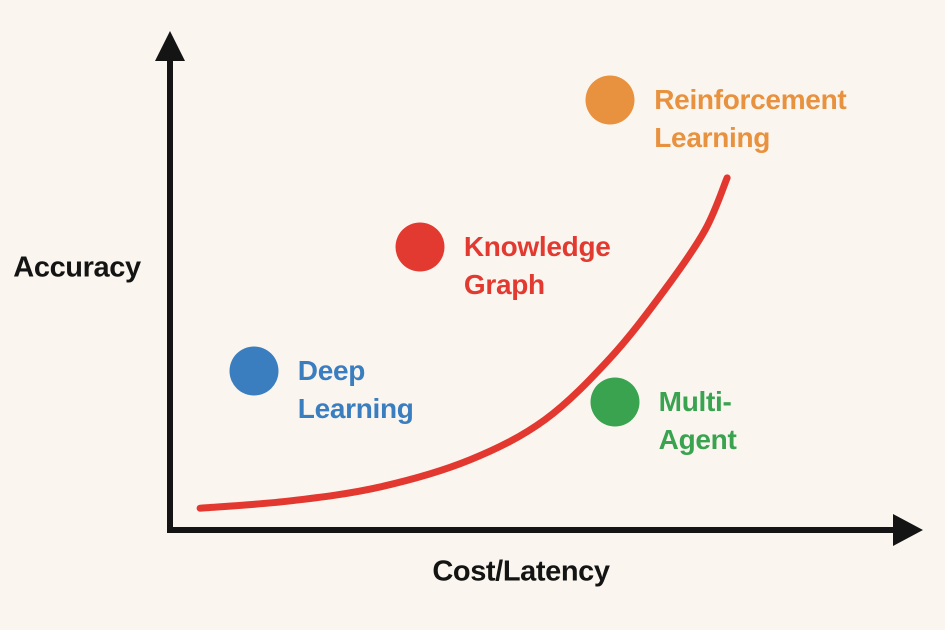  What do you see at coordinates (697, 420) in the screenshot?
I see `point-label-multi-agent: Multi-Agent` at bounding box center [697, 420].